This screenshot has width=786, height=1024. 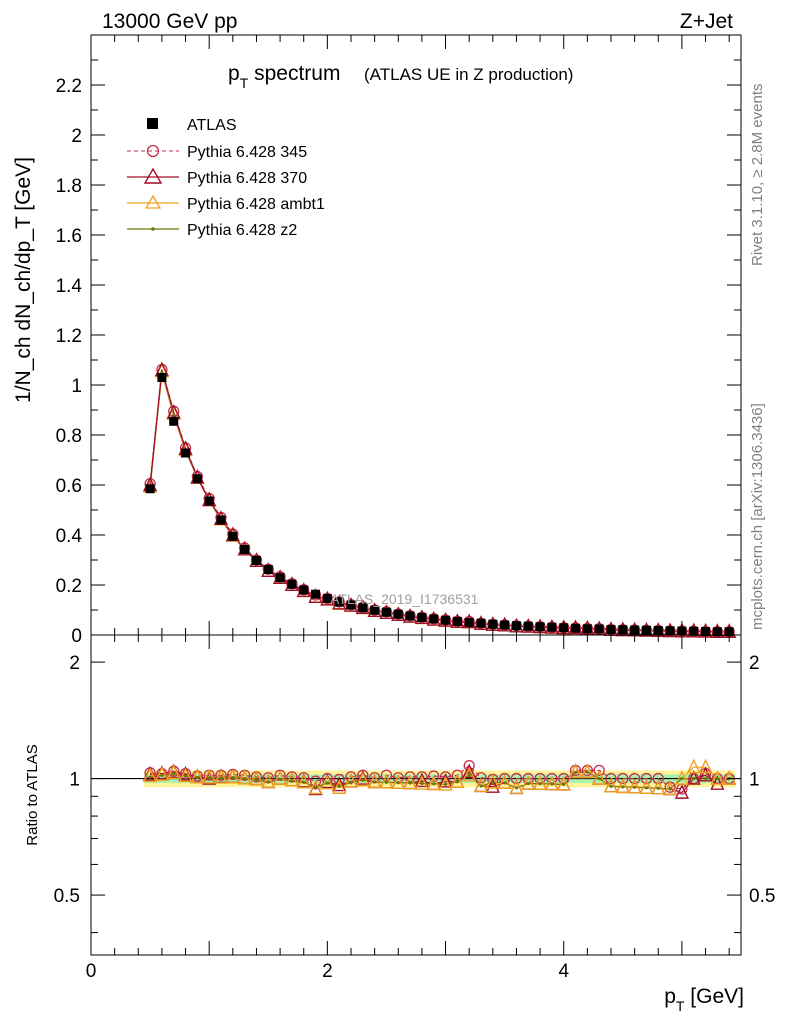 I want to click on ratio-plot-marks, so click(x=416, y=778).